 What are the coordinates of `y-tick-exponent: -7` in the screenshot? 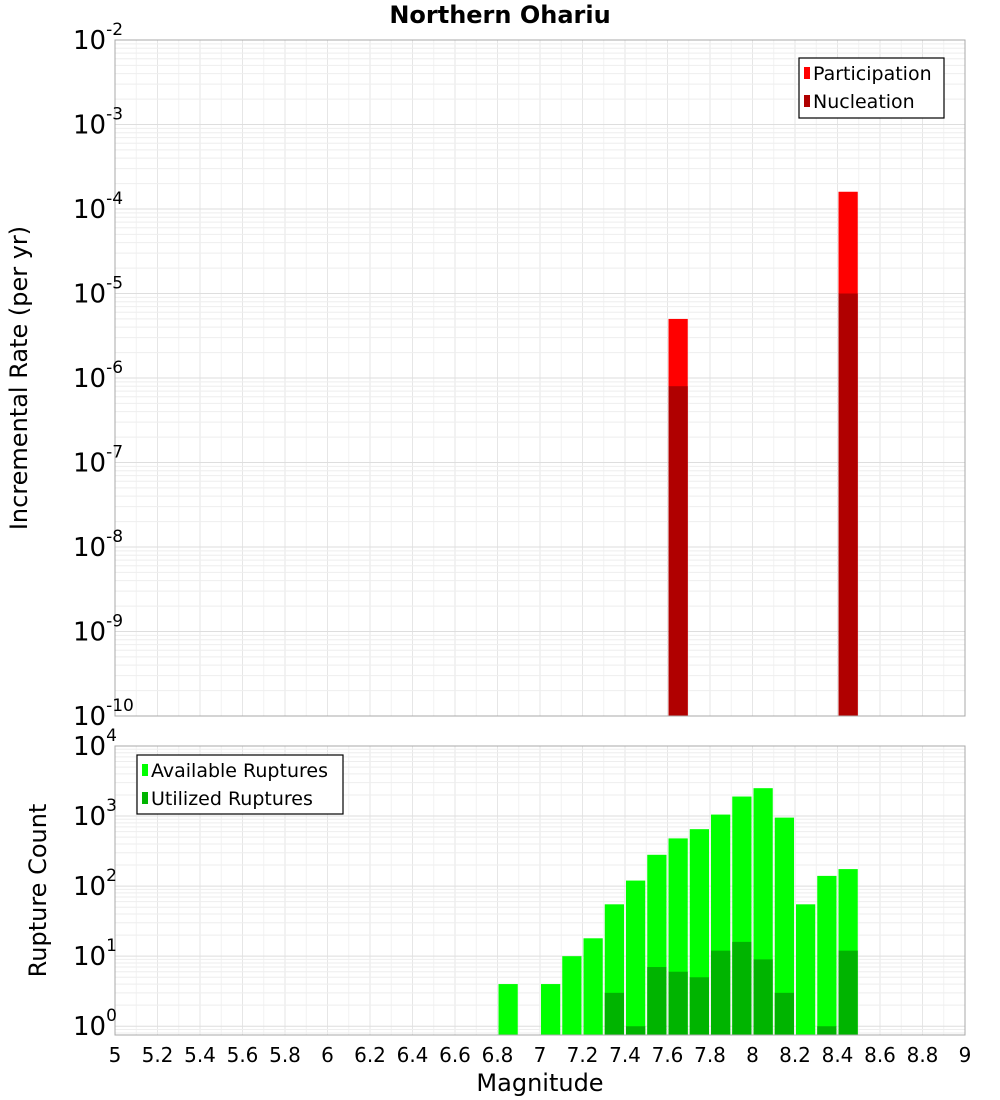 It's located at (114, 453).